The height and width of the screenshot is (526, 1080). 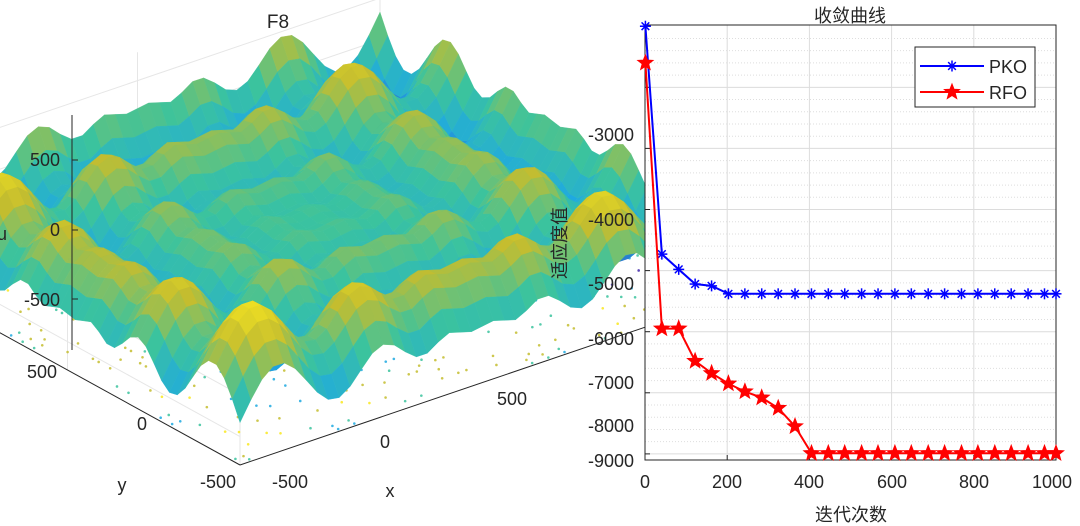 I want to click on x-tick-label: 200, so click(x=727, y=482).